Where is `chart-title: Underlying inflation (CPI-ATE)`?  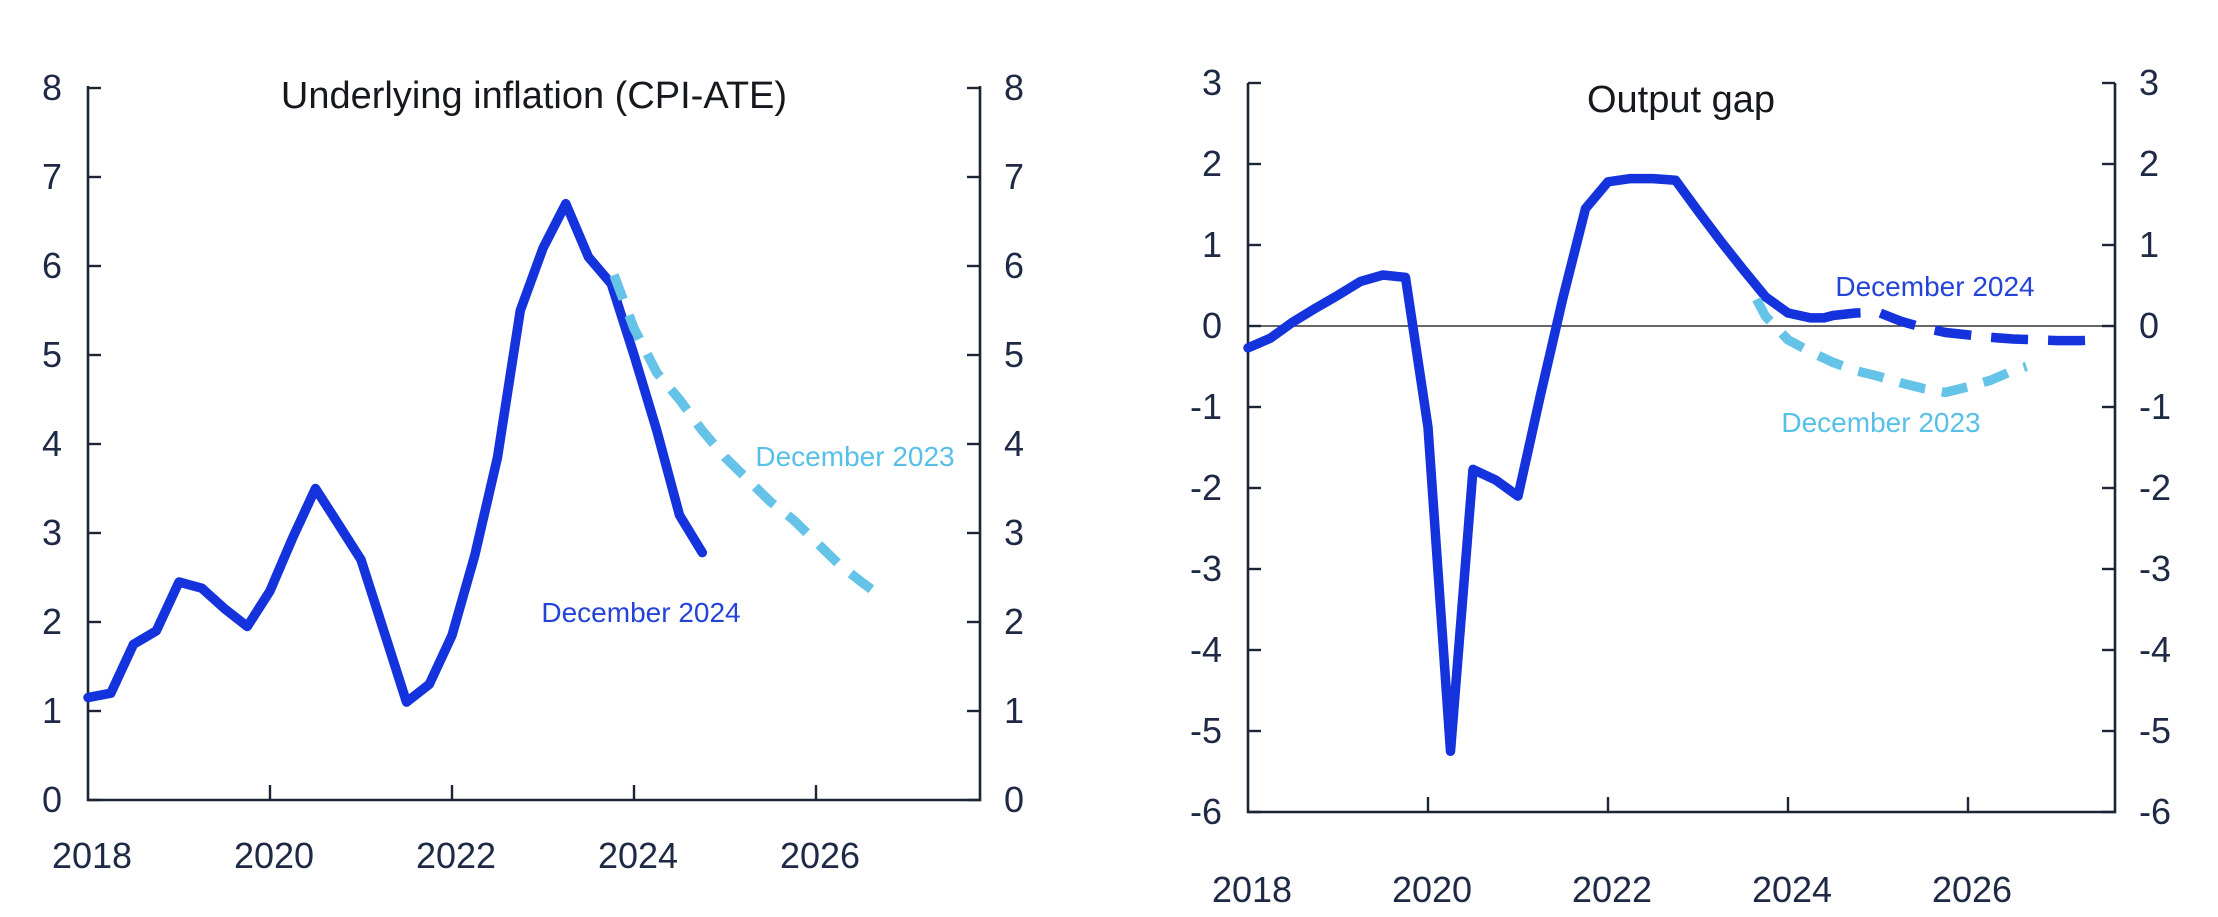
chart-title: Underlying inflation (CPI-ATE) is located at coordinates (534, 96).